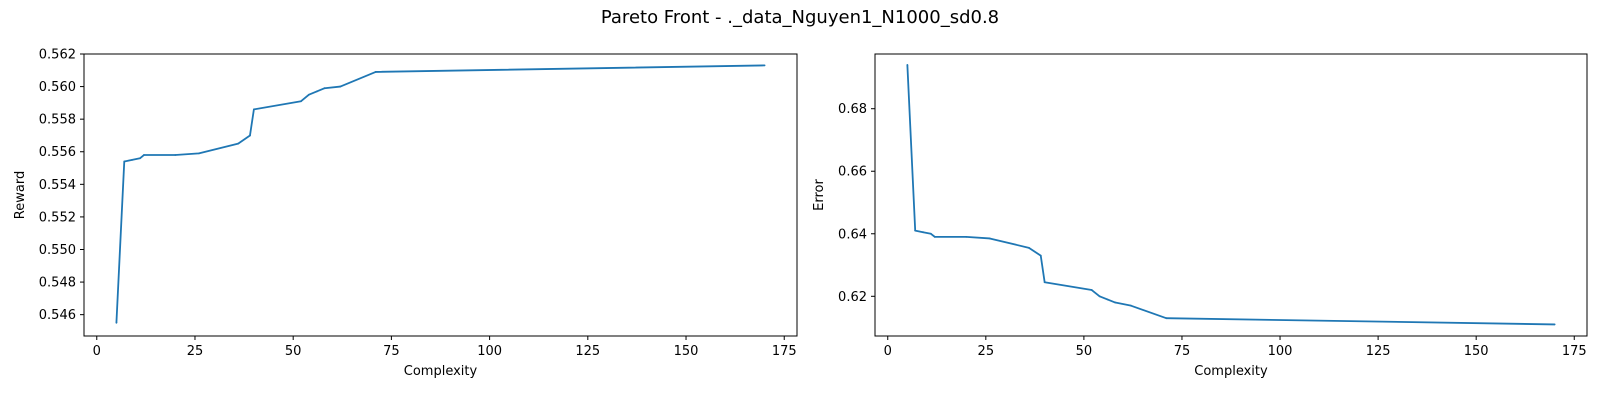 Image resolution: width=1600 pixels, height=400 pixels. Describe the element at coordinates (57, 250) in the screenshot. I see `reward-y-tick-label: 0.550` at that location.